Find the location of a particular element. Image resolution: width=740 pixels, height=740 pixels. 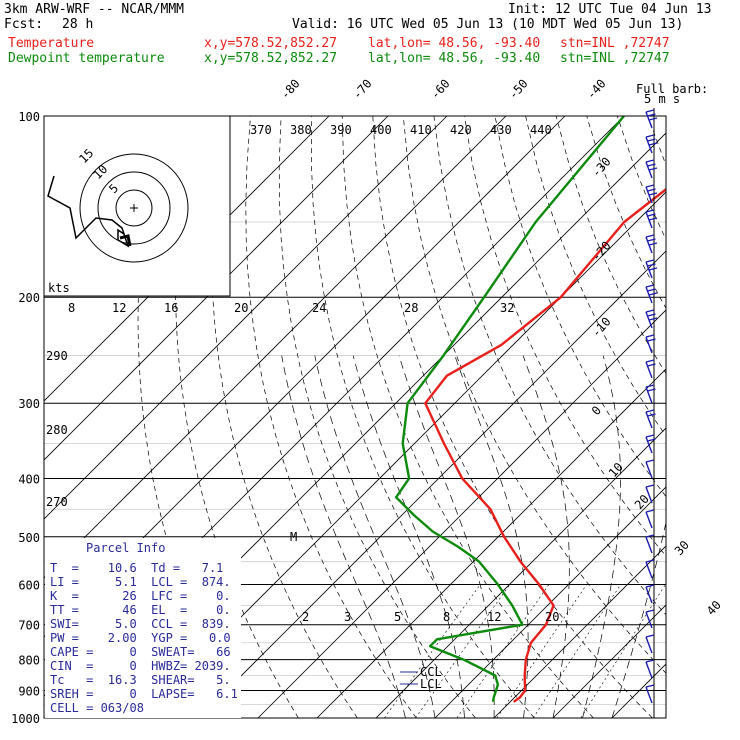

isotherm-label--70: -70 is located at coordinates (362, 89).